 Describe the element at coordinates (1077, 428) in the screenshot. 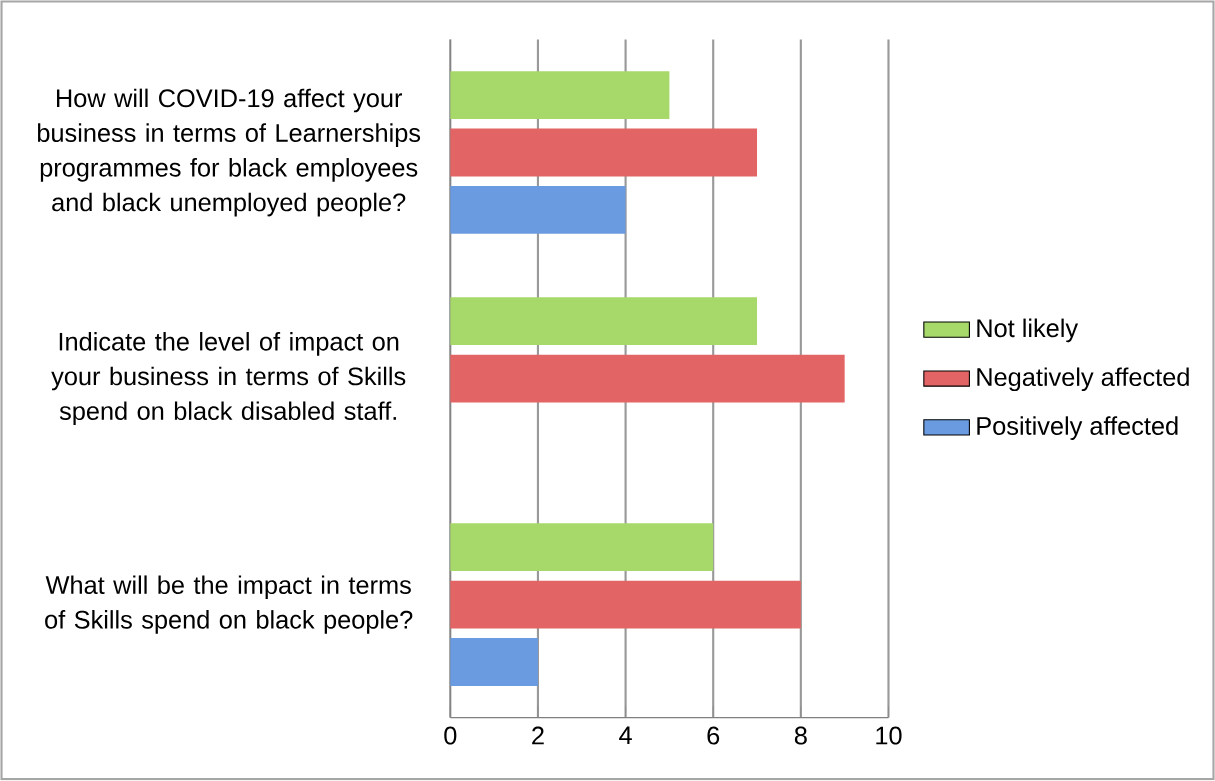

I see `legend-label: Positively affected` at that location.